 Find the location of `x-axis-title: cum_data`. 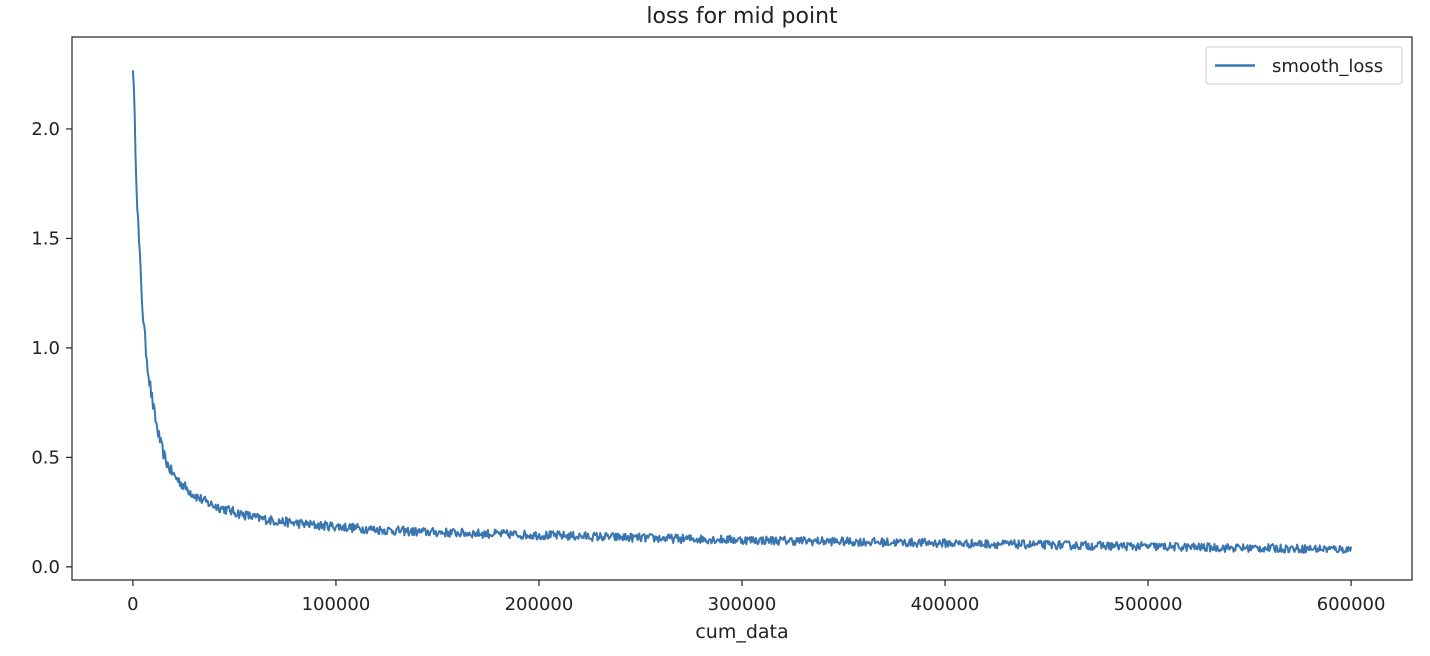

x-axis-title: cum_data is located at coordinates (741, 632).